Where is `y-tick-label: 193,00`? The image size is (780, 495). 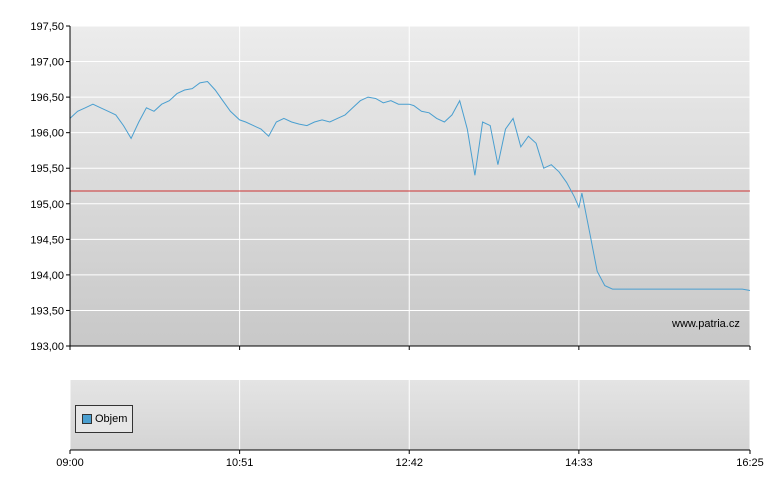 y-tick-label: 193,00 is located at coordinates (47, 347).